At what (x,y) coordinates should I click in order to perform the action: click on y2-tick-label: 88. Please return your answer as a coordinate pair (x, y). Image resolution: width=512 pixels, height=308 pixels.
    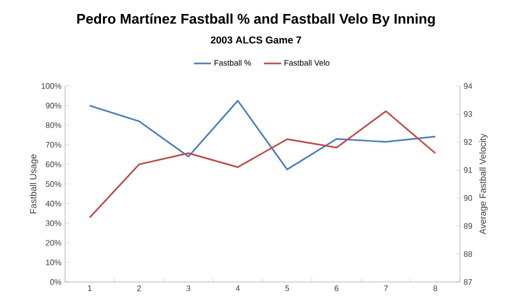
    Looking at the image, I should click on (468, 254).